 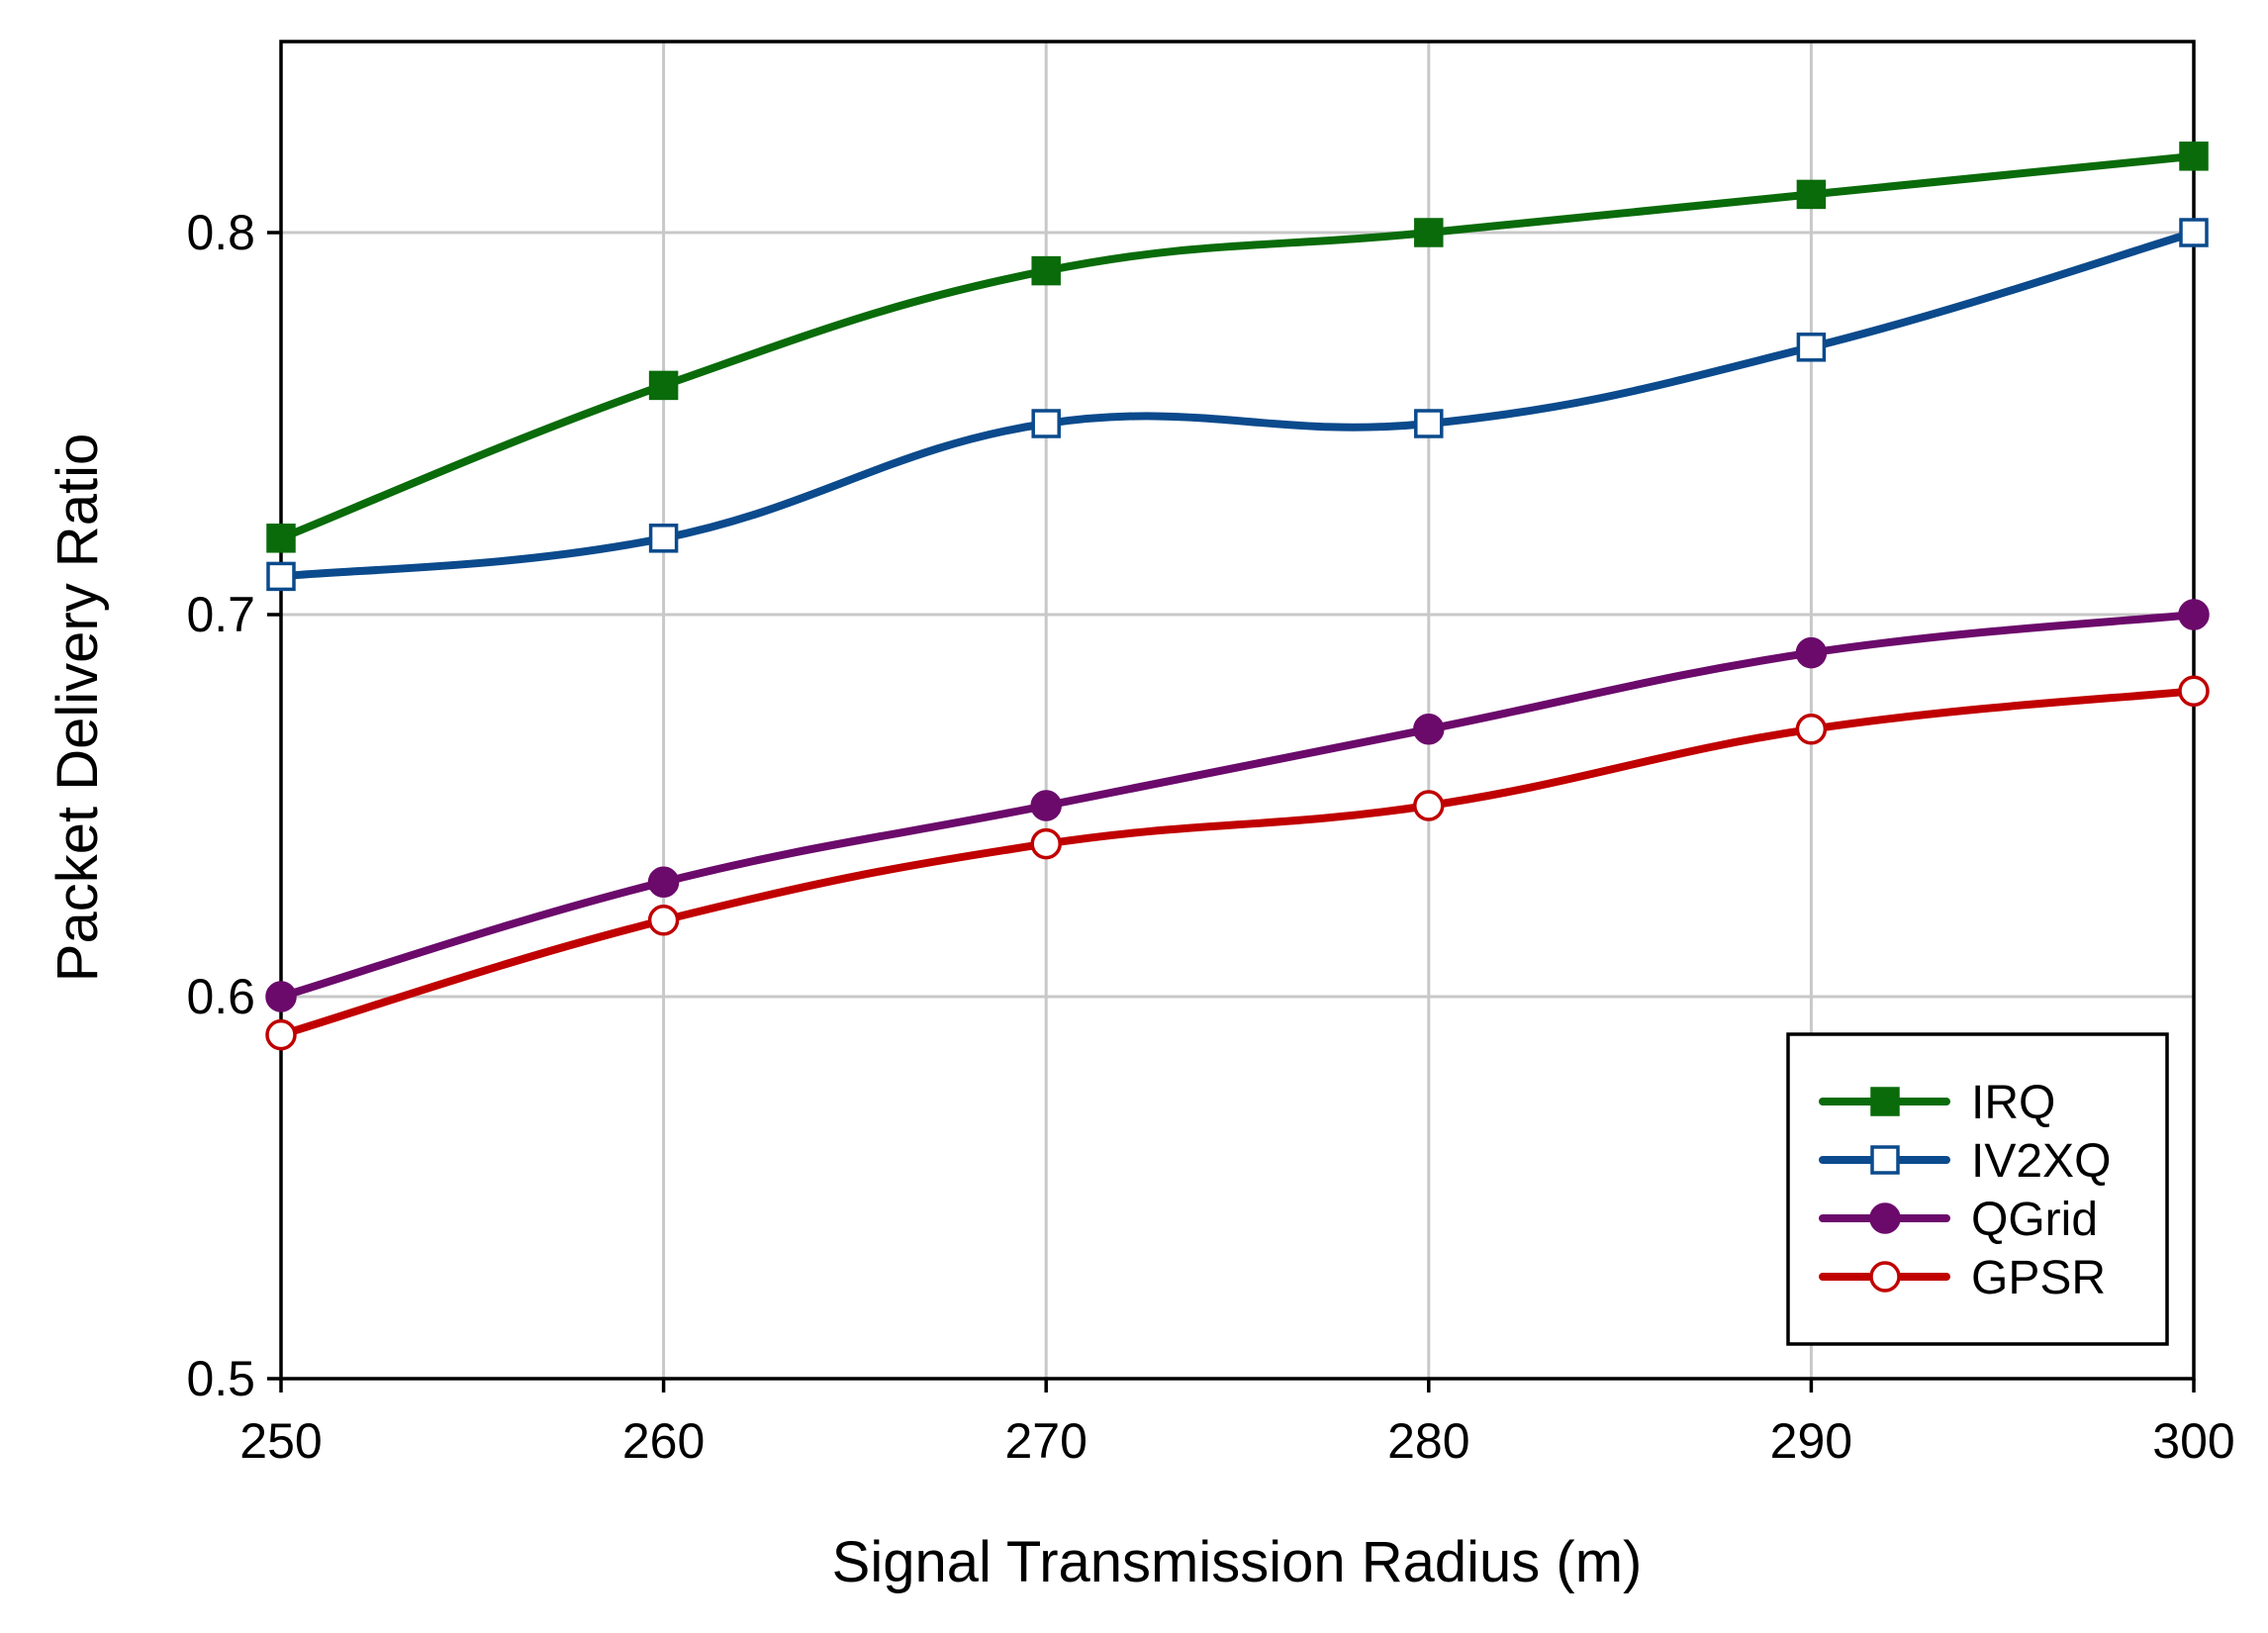 What do you see at coordinates (663, 1441) in the screenshot?
I see `x-tick-label: 260` at bounding box center [663, 1441].